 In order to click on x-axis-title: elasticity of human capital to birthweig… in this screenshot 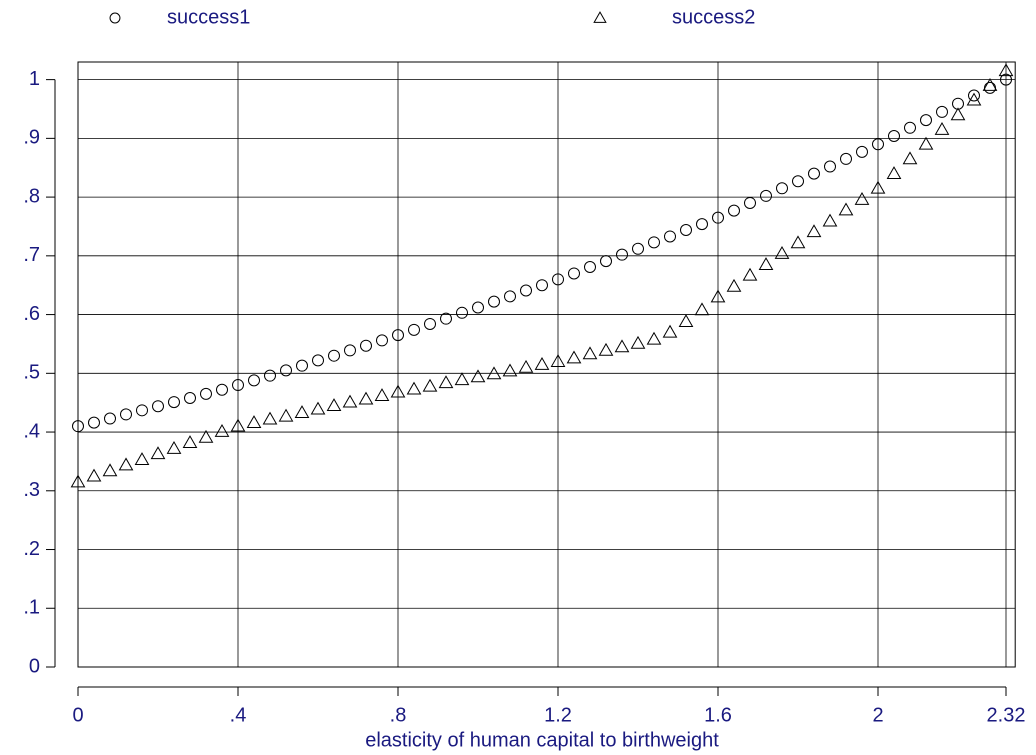, I will do `click(542, 740)`.